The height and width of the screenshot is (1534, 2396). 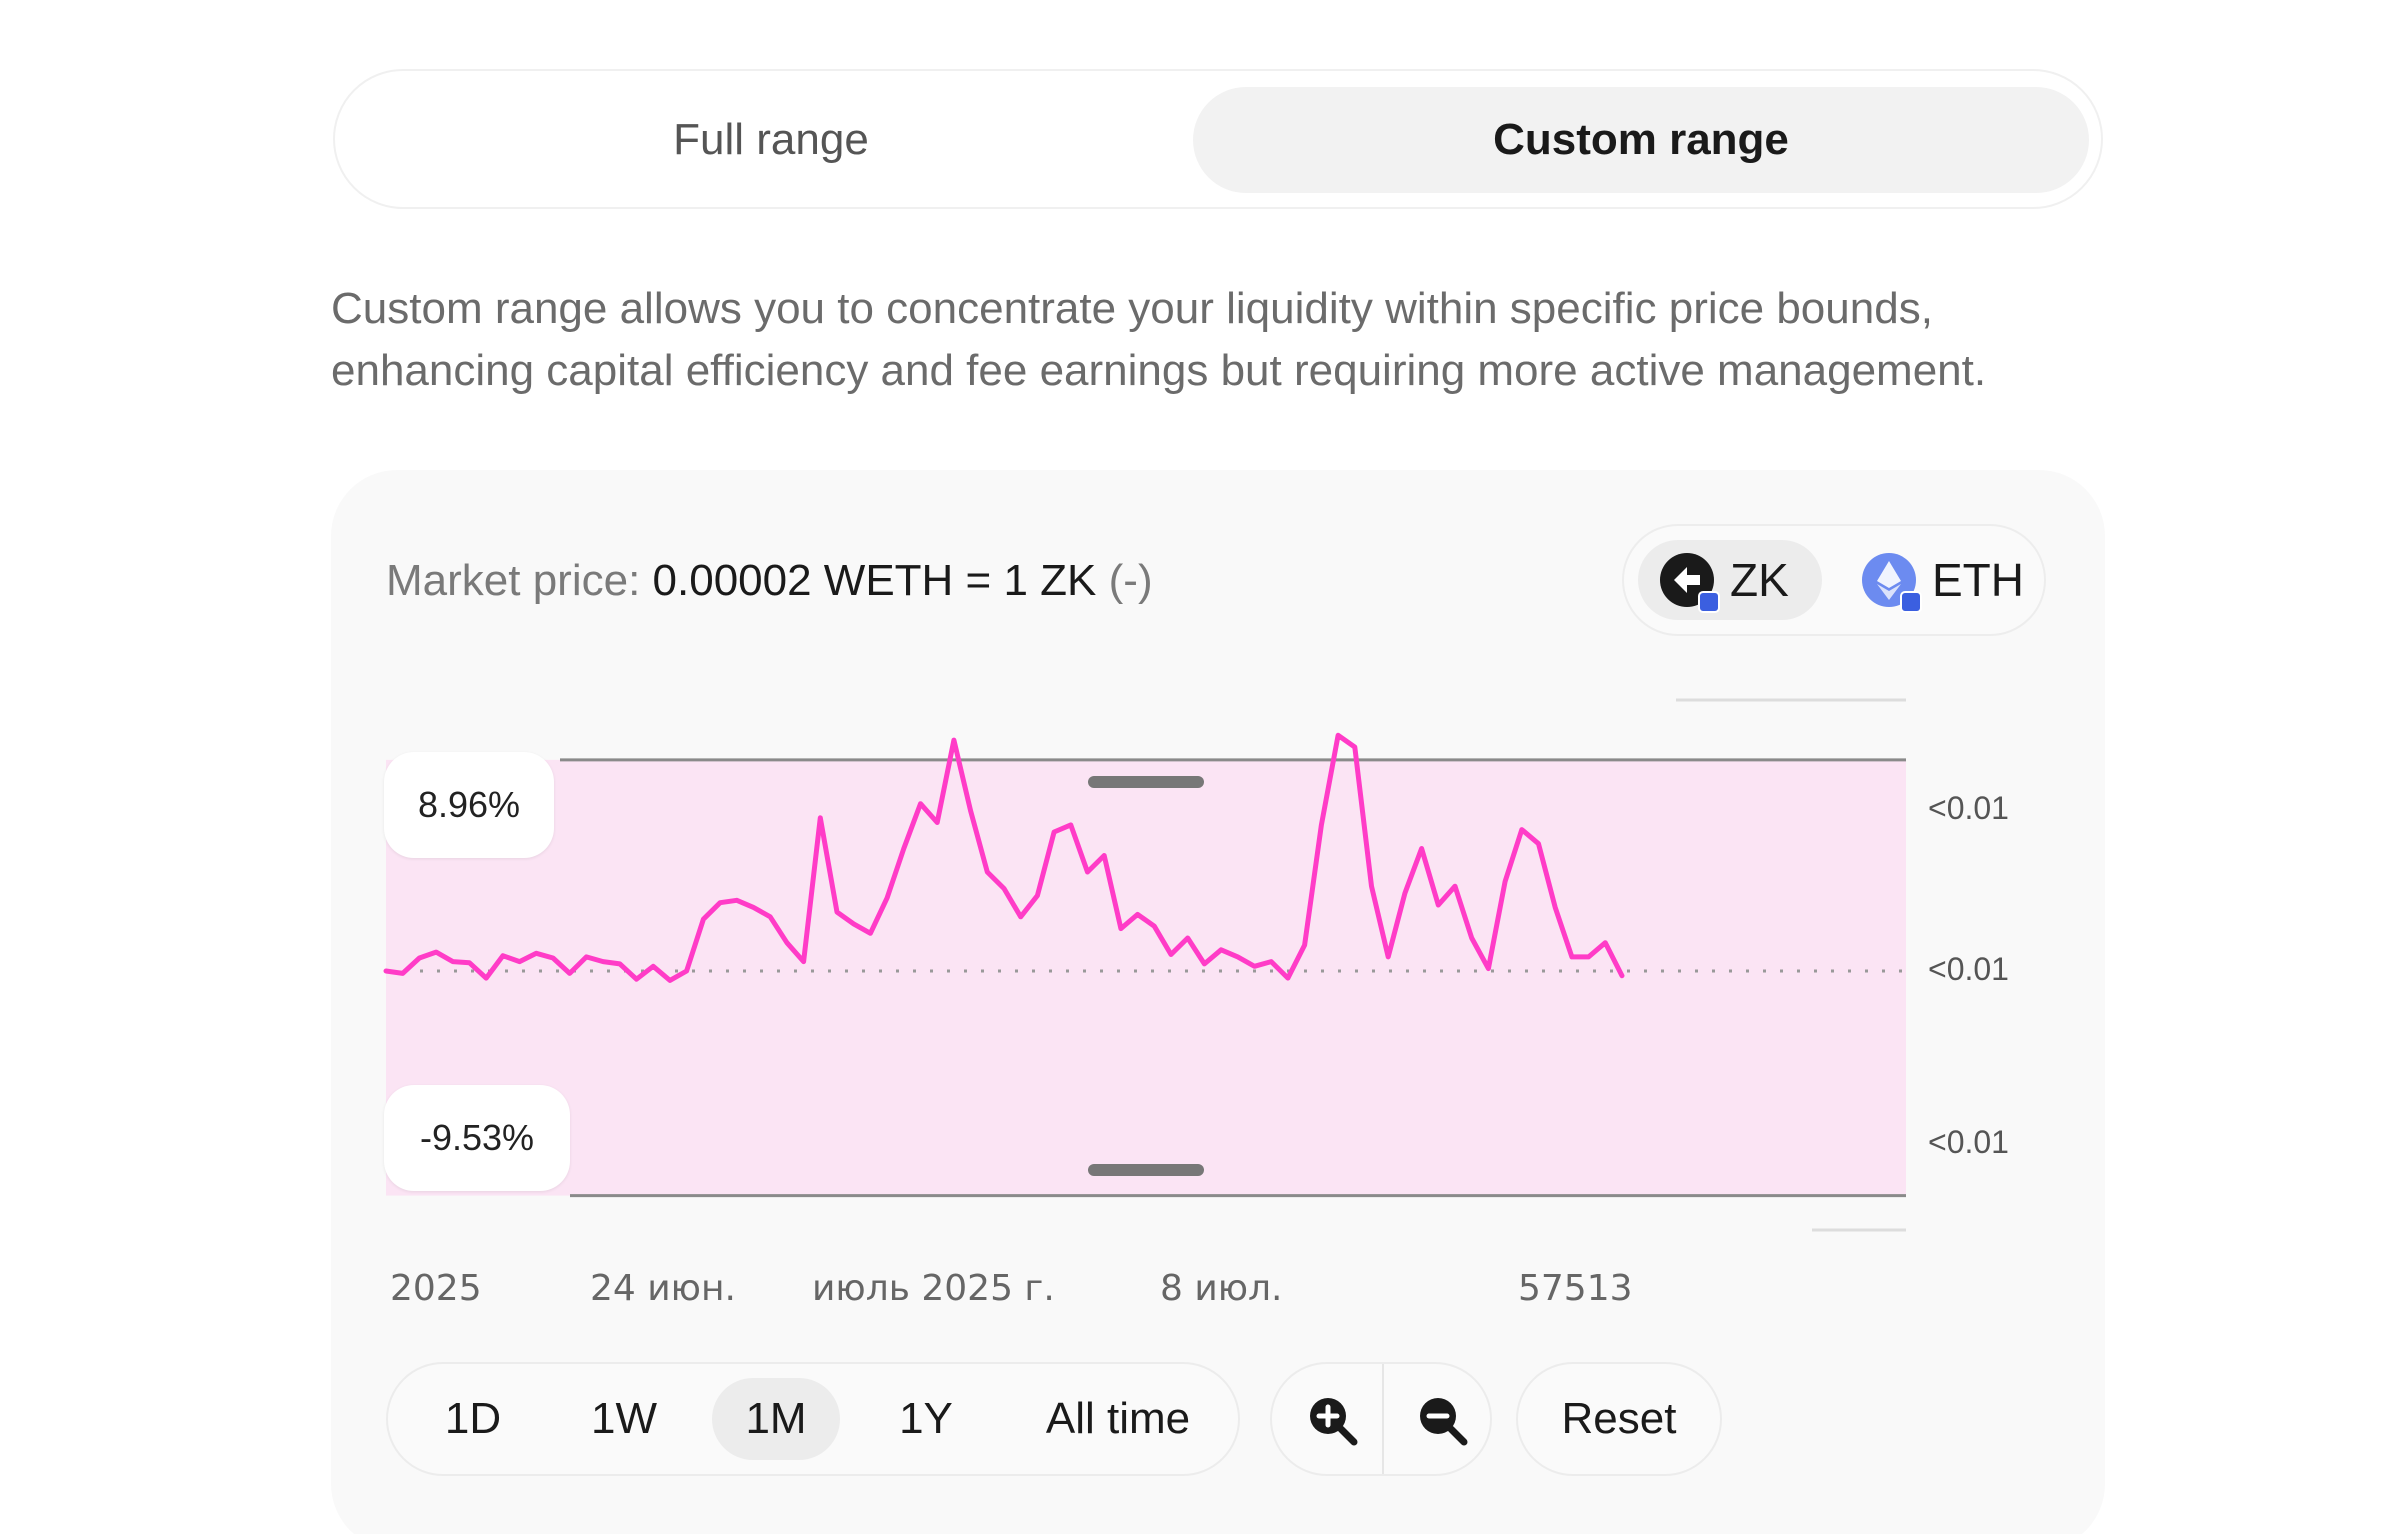 I want to click on custom-range-button: Custom range, so click(x=1641, y=140).